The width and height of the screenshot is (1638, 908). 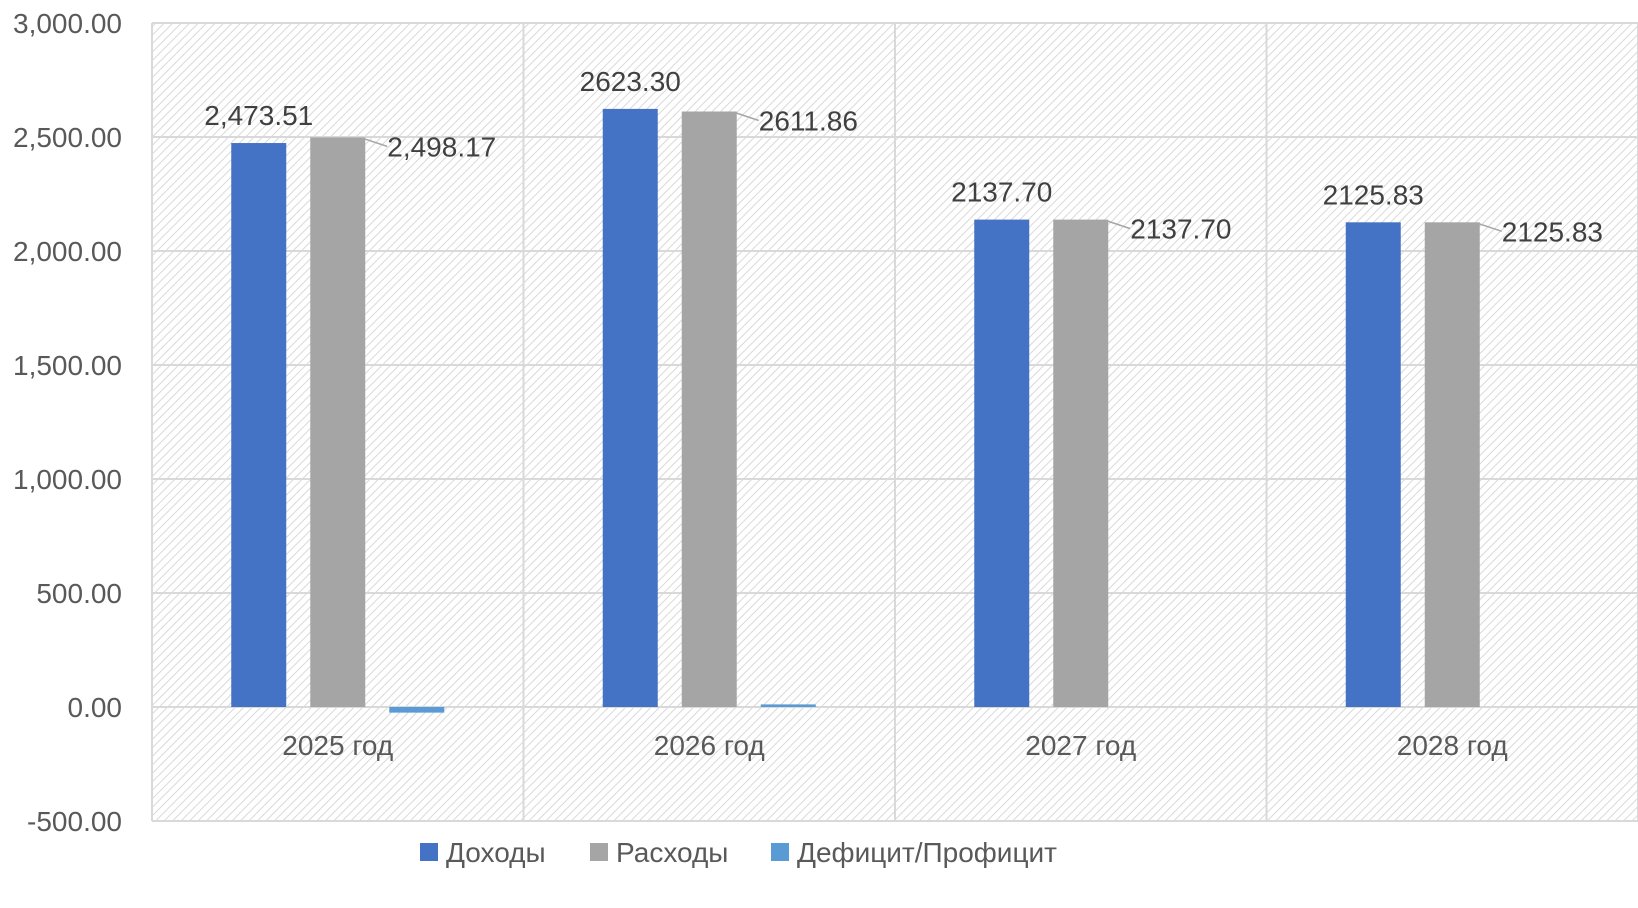 What do you see at coordinates (630, 81) in the screenshot?
I see `data-label: 2623.30` at bounding box center [630, 81].